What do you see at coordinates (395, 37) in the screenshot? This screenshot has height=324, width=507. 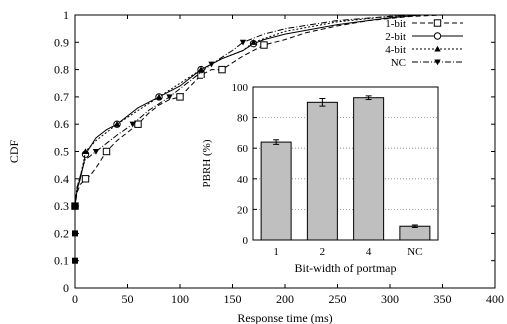 I see `legend-label: 2-bit` at bounding box center [395, 37].